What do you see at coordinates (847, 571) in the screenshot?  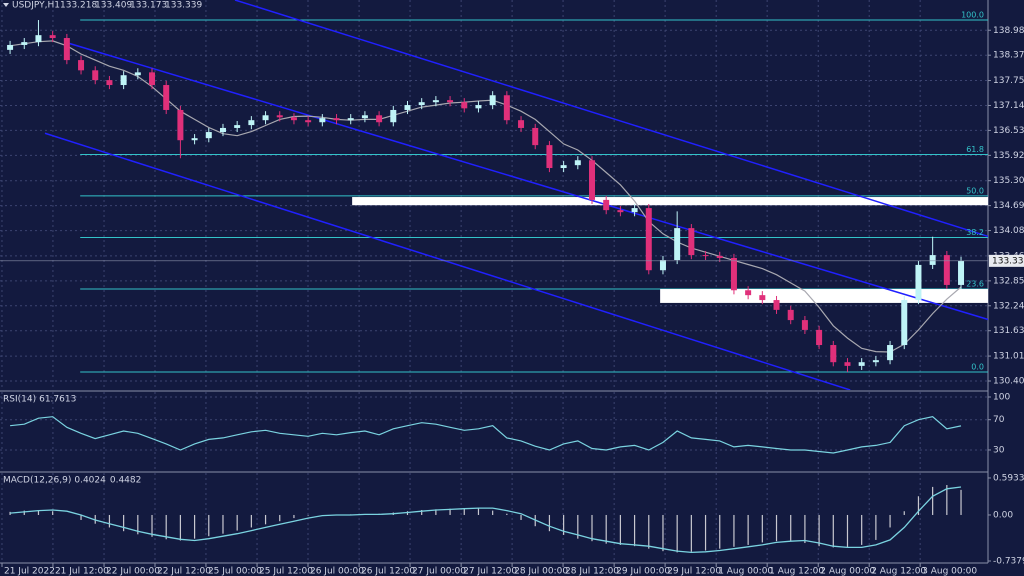 I see `x-tick-label: 2 Aug 00:00` at bounding box center [847, 571].